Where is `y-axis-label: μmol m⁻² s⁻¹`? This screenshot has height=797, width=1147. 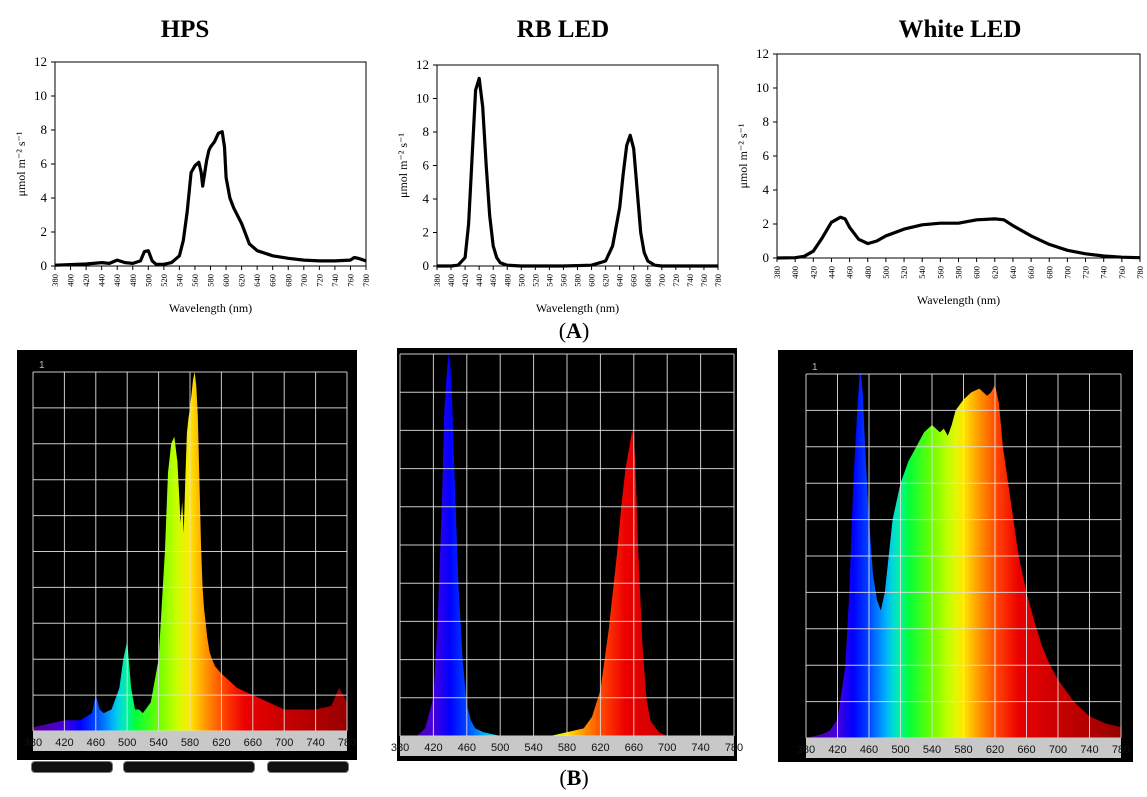
y-axis-label: μmol m⁻² s⁻¹ is located at coordinates (403, 165).